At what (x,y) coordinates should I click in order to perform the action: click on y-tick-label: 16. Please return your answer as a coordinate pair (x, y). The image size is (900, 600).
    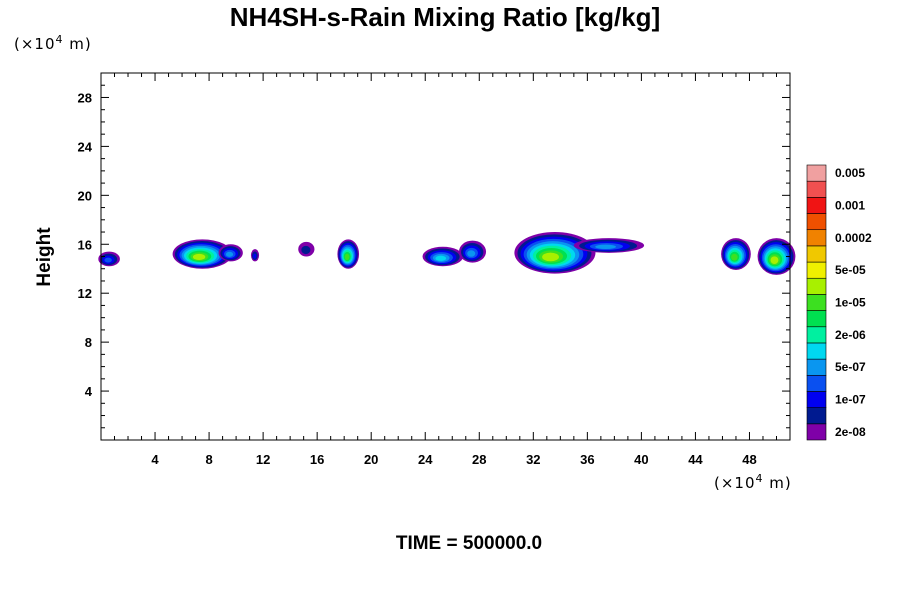
    Looking at the image, I should click on (85, 244).